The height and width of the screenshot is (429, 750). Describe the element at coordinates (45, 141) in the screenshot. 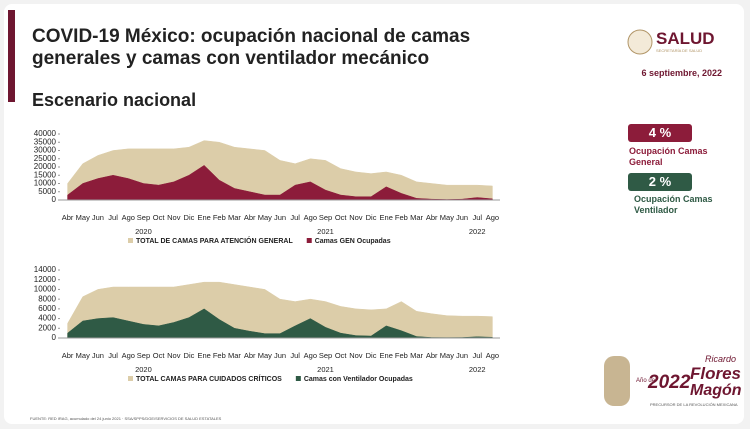

I see `y-tick-label: 35000` at that location.